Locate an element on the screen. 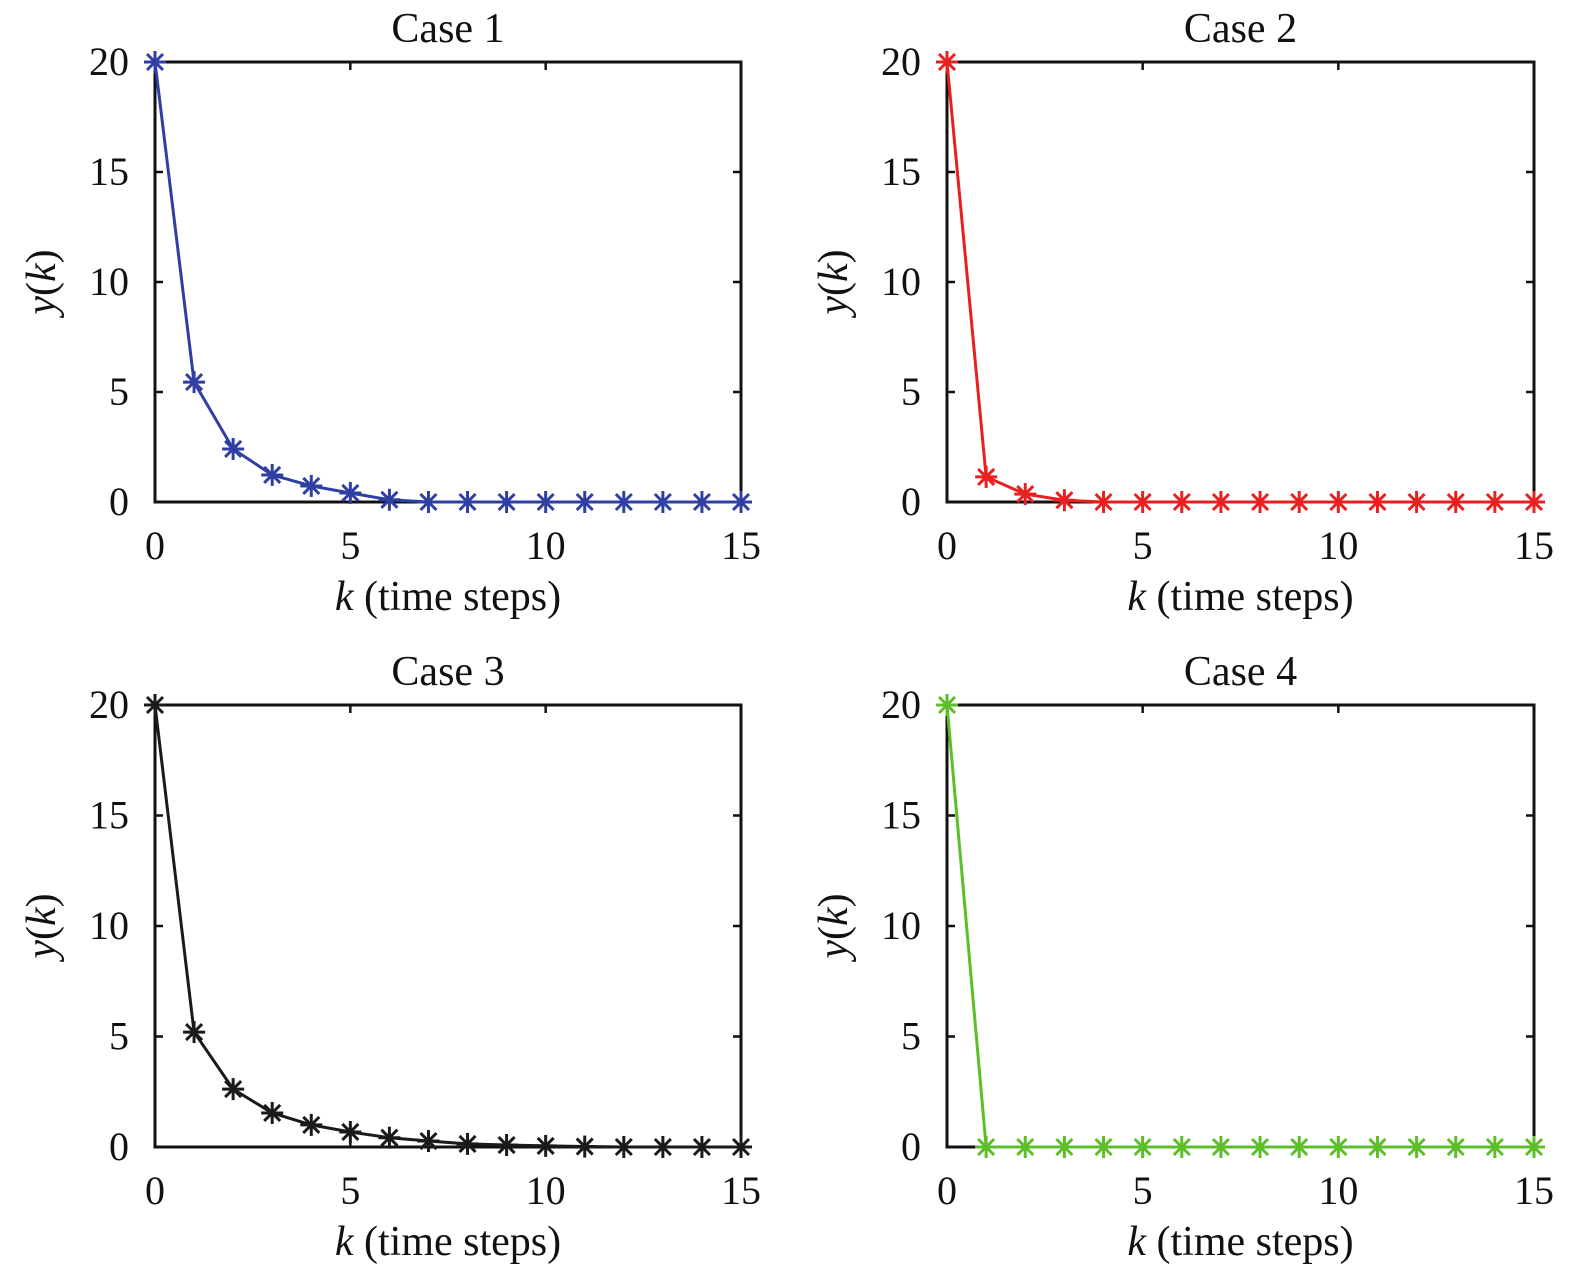 The width and height of the screenshot is (1575, 1286). y-axis-label-paren-open: ( is located at coordinates (834, 289).